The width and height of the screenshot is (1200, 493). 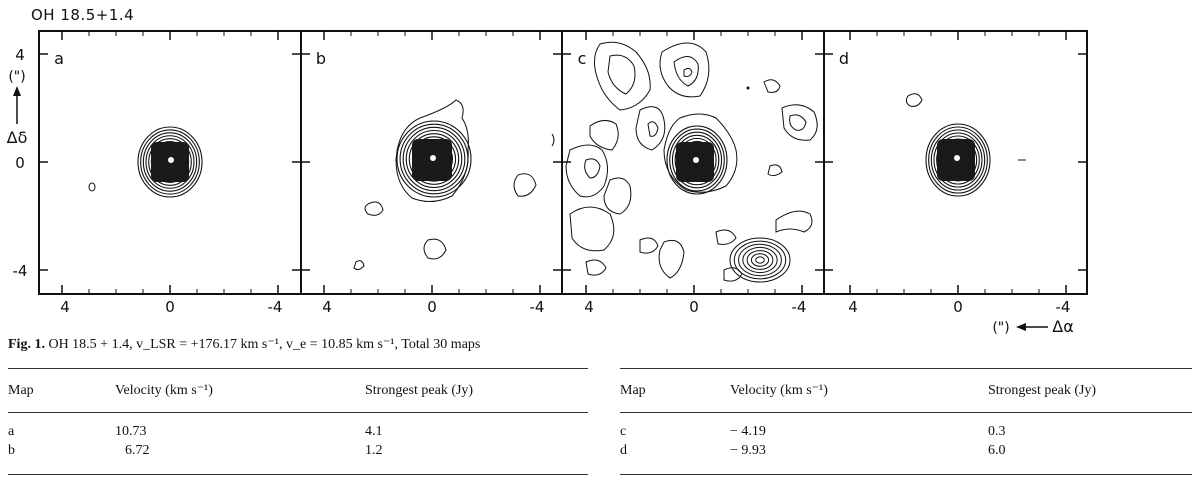 What do you see at coordinates (26, 344) in the screenshot?
I see `caption-prefix: Fig. 1.` at bounding box center [26, 344].